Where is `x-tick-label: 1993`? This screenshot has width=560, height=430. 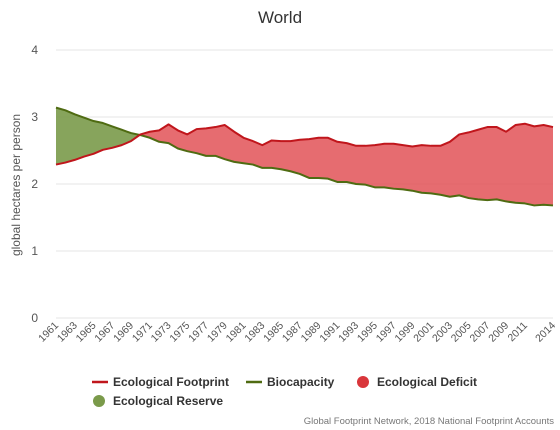
x-tick-label: 1993 is located at coordinates (348, 332).